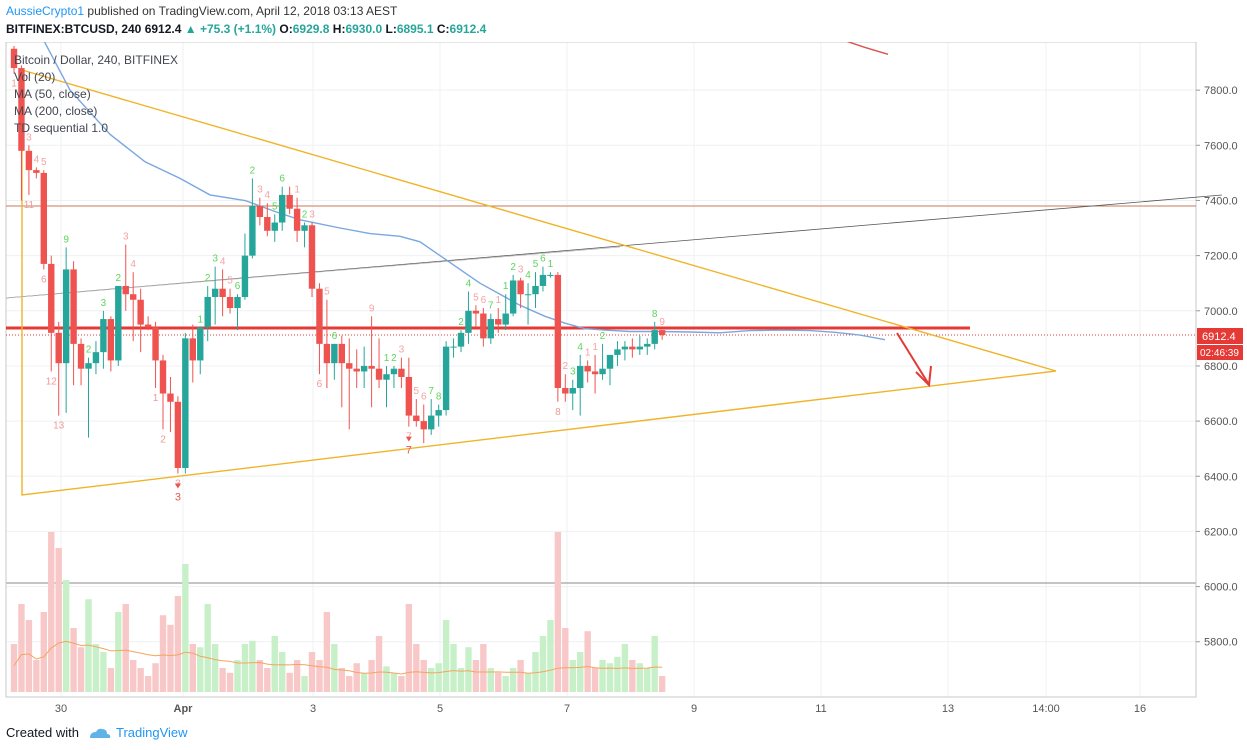 The width and height of the screenshot is (1247, 750). What do you see at coordinates (948, 709) in the screenshot?
I see `time-tick-label: 13` at bounding box center [948, 709].